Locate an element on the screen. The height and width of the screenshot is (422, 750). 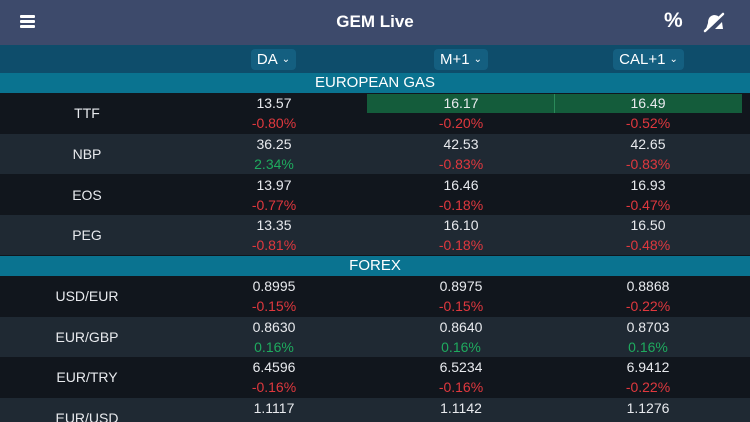
change-value: -0.80% is located at coordinates (274, 123).